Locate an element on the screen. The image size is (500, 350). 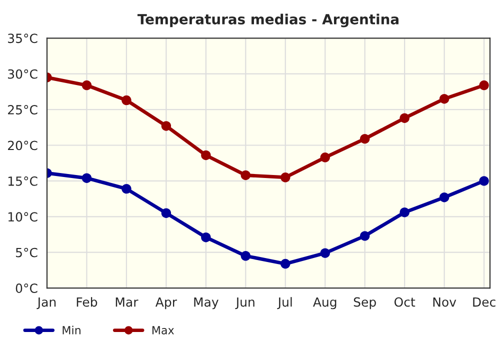
y-tick-label: 25°C is located at coordinates (23, 109).